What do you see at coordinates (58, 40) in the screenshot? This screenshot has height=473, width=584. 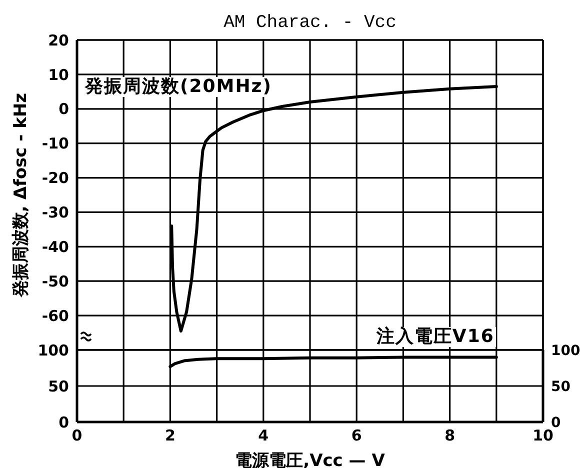 I see `y-tick-label: 20` at bounding box center [58, 40].